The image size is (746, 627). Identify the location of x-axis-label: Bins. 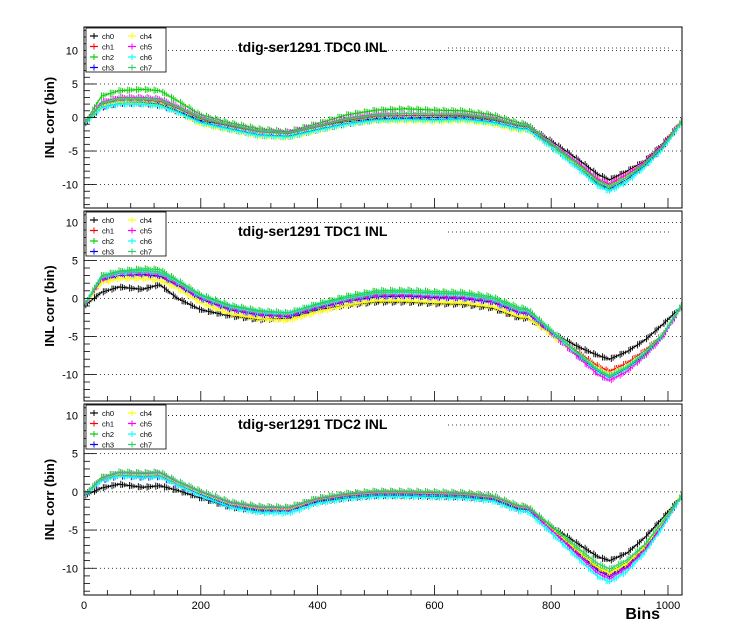
(642, 614).